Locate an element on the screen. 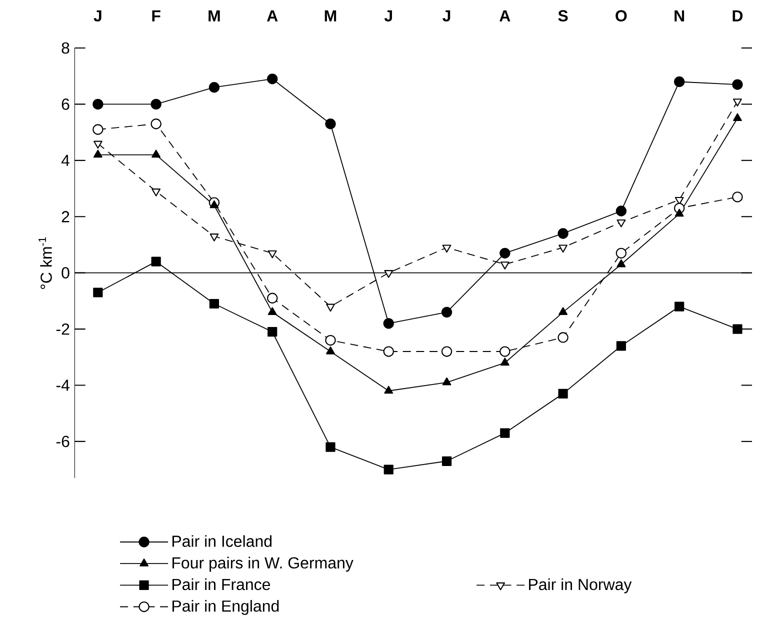 Image resolution: width=764 pixels, height=644 pixels. y-axis-title: °C km$^{-1}$ is located at coordinates (45, 263).